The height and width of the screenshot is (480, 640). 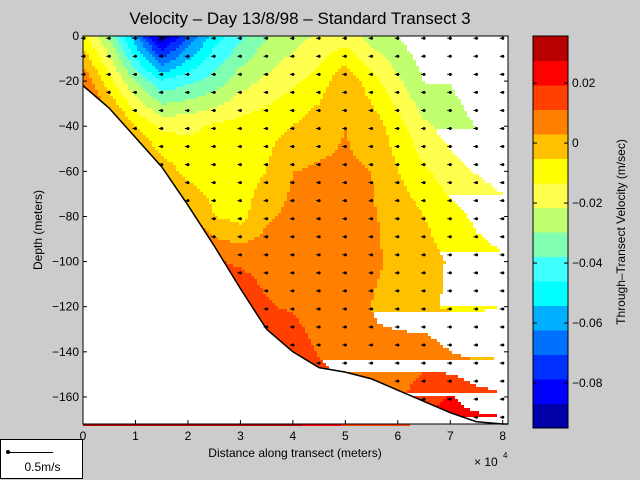 I want to click on y-tick-label: −60, so click(x=69, y=171).